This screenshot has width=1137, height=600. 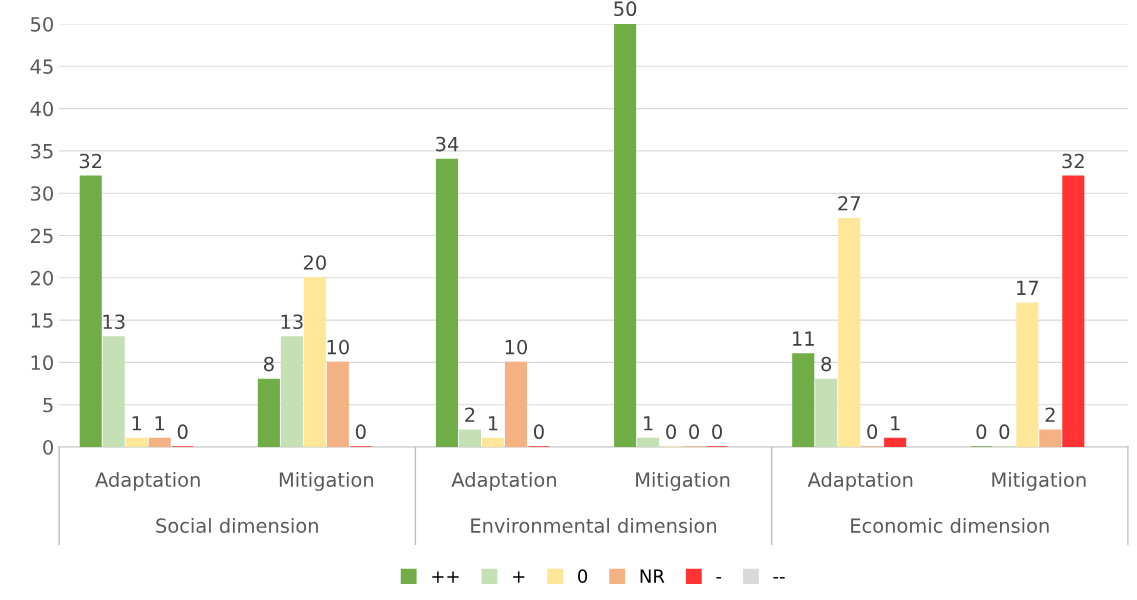 I want to click on data-label: 34, so click(x=447, y=144).